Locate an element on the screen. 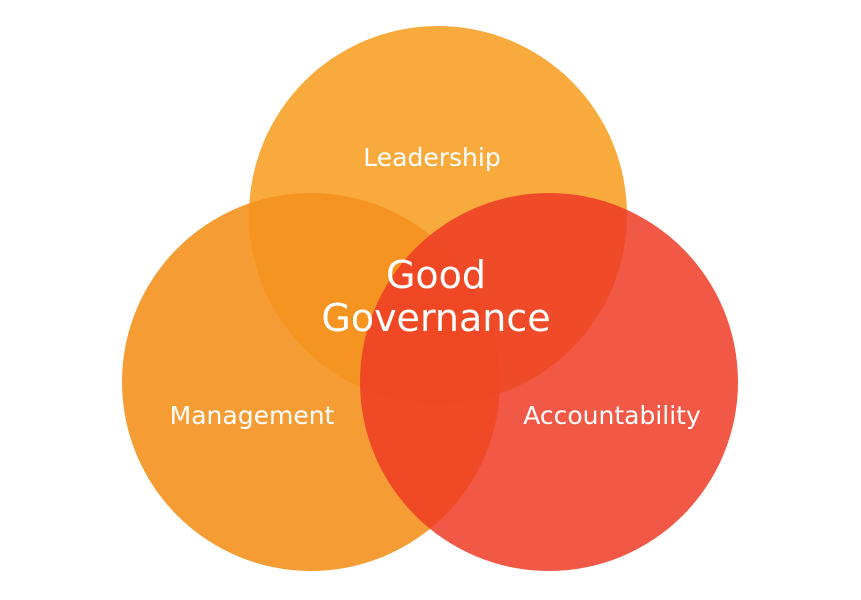 This screenshot has height=600, width=861. management-label: Management is located at coordinates (252, 415).